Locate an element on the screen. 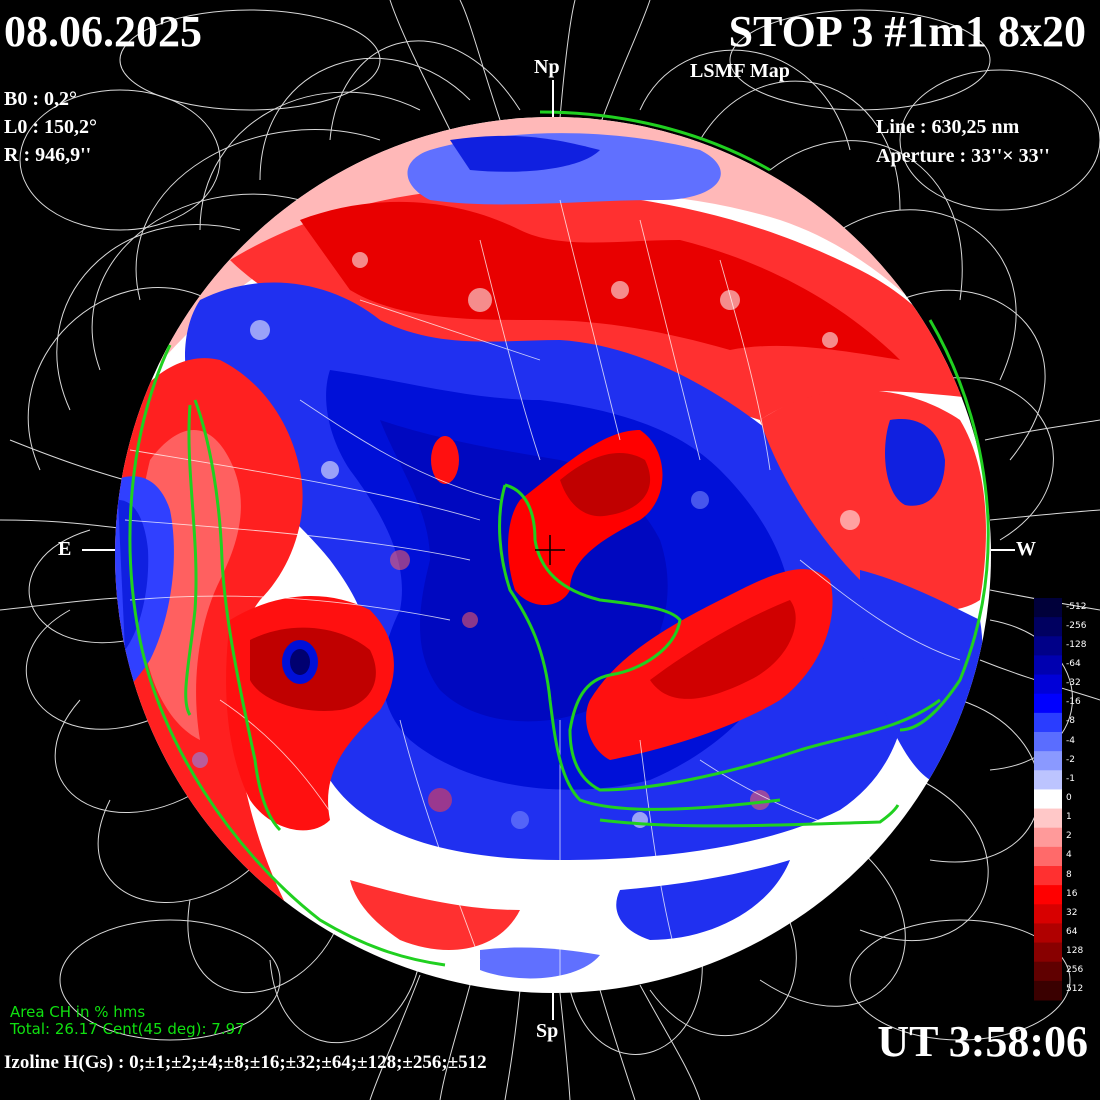 The image size is (1100, 1100). colorbar-tick-label: -512 is located at coordinates (1076, 606).